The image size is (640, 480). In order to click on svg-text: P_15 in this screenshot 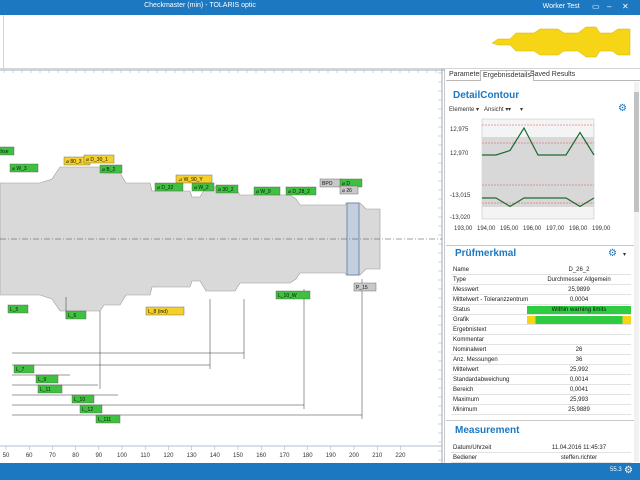, I will do `click(362, 288)`.